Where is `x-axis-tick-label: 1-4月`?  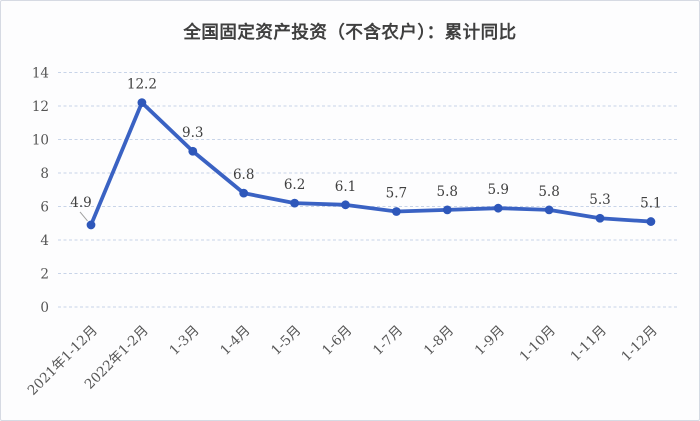
x-axis-tick-label: 1-4月 is located at coordinates (235, 341).